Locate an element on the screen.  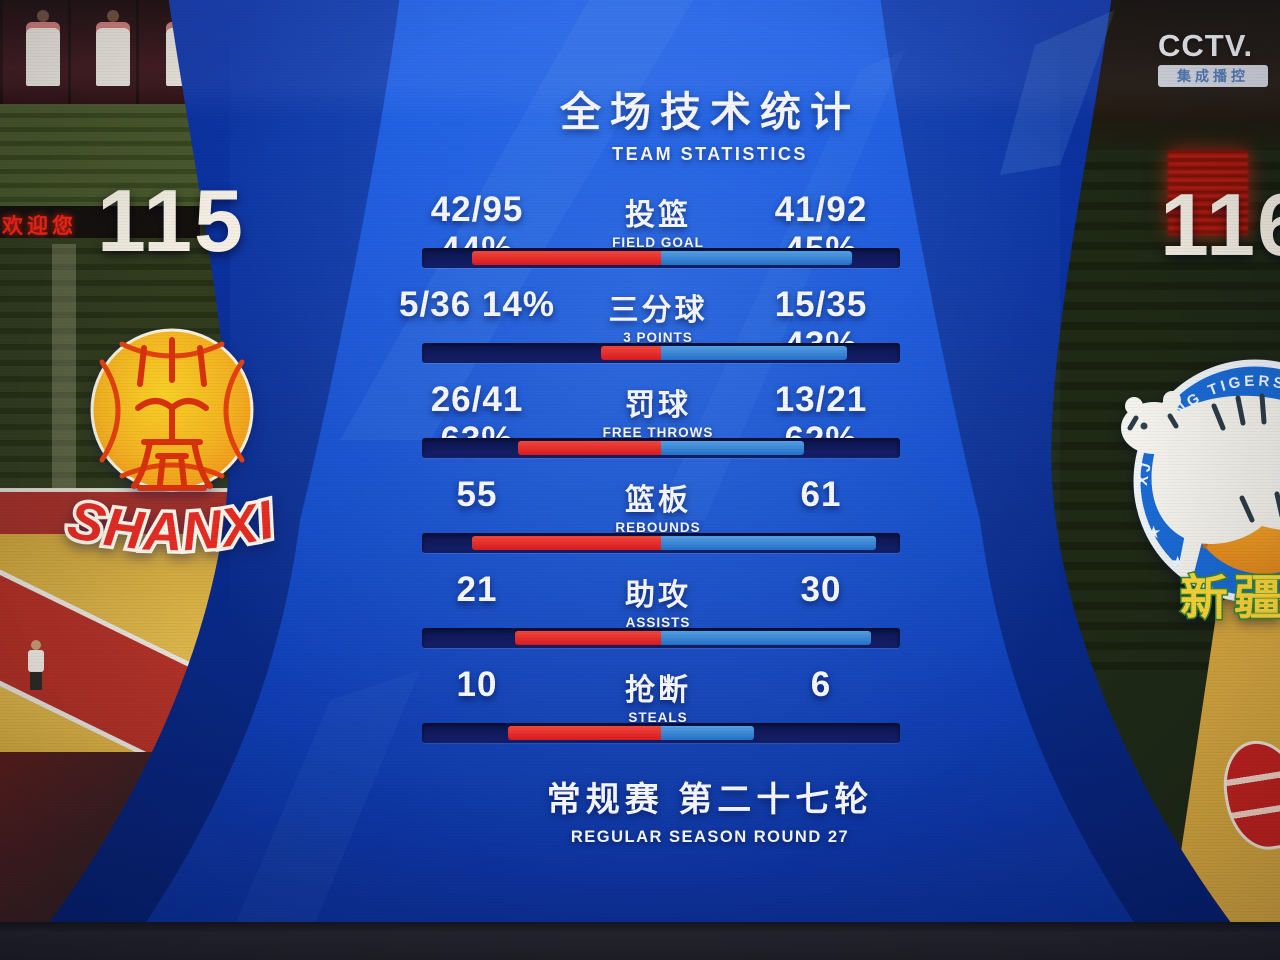
logo-stars: ★ ★ ★ is located at coordinates (1180, 557).